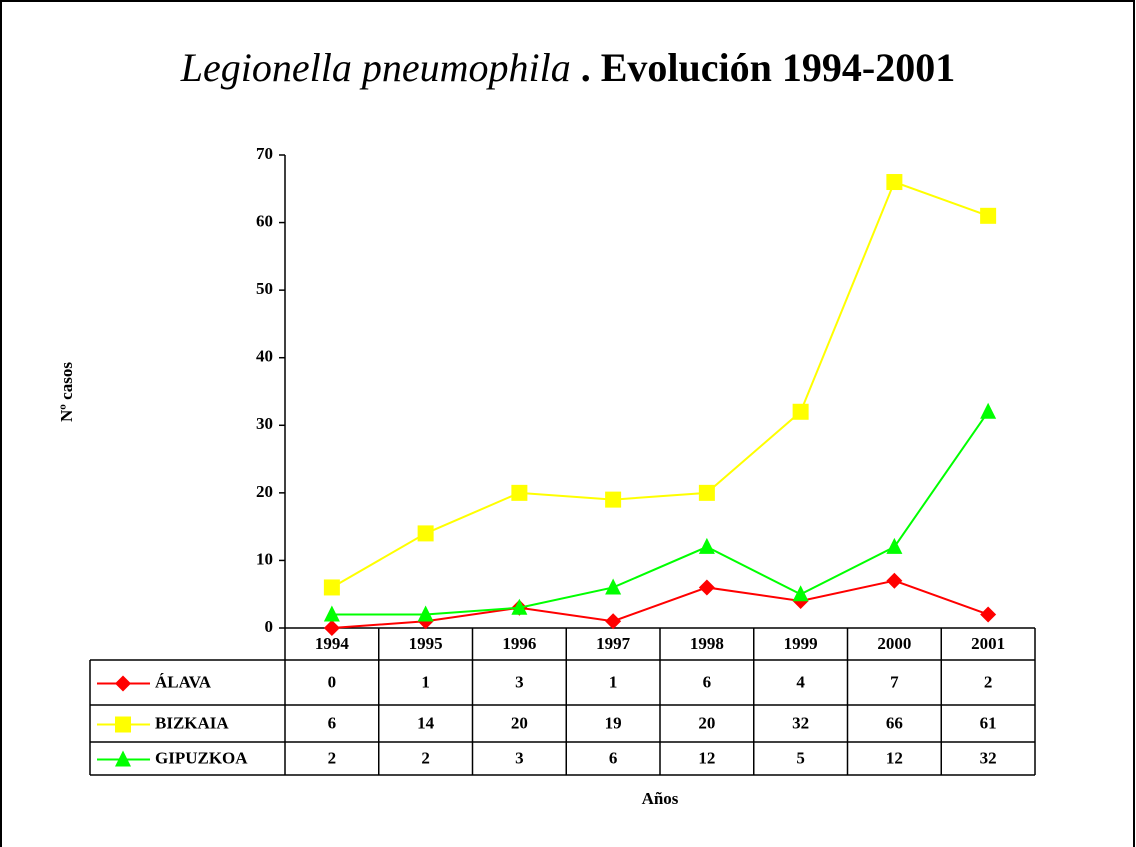  I want to click on legend-label: BIZKAIA, so click(192, 722).